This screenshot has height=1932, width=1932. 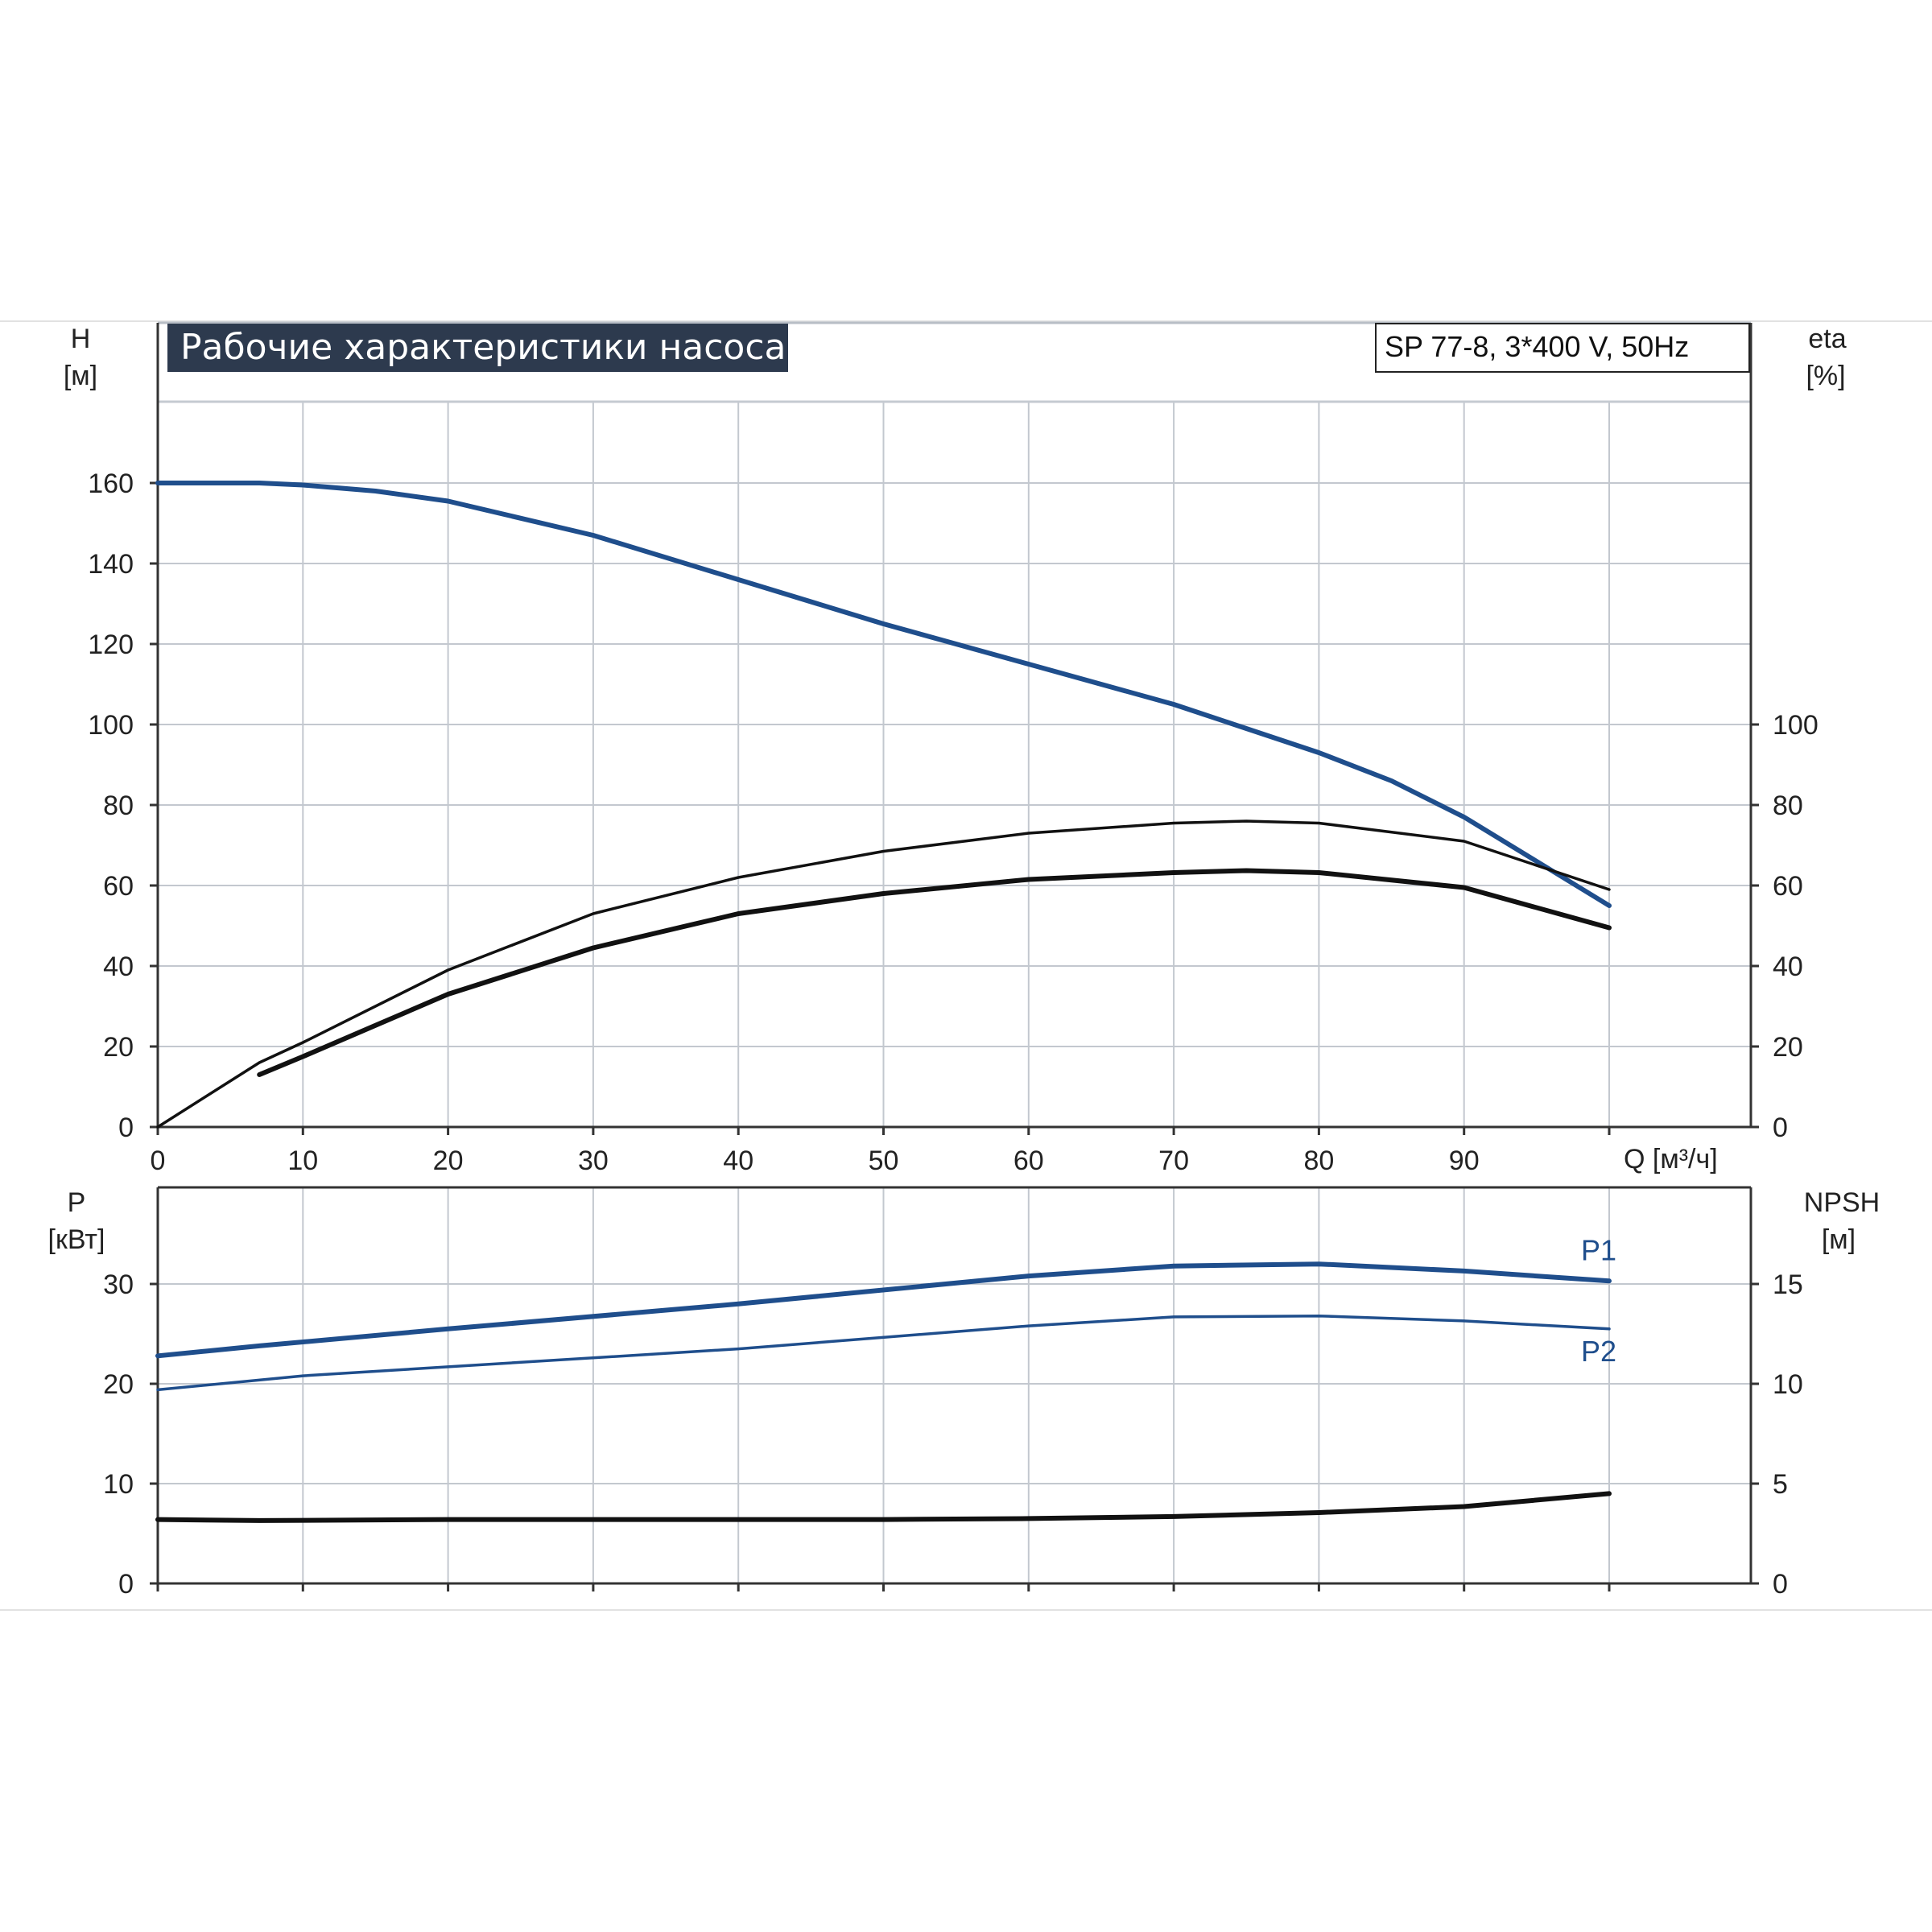 I want to click on bottom-series: P1 P2, so click(x=885, y=1378).